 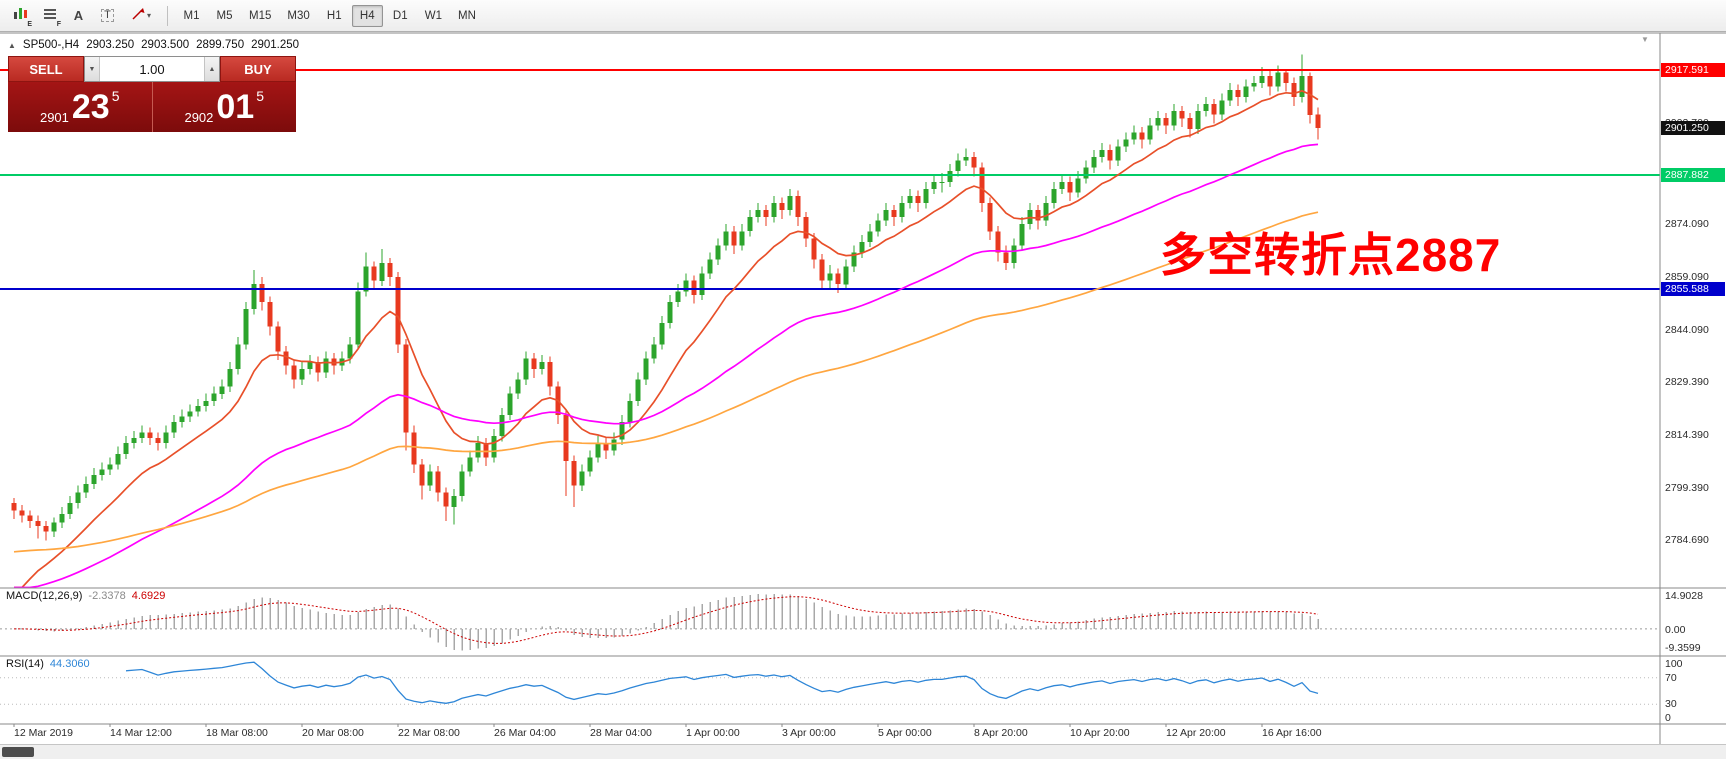 I want to click on font-a-icon: A, so click(x=78, y=15).